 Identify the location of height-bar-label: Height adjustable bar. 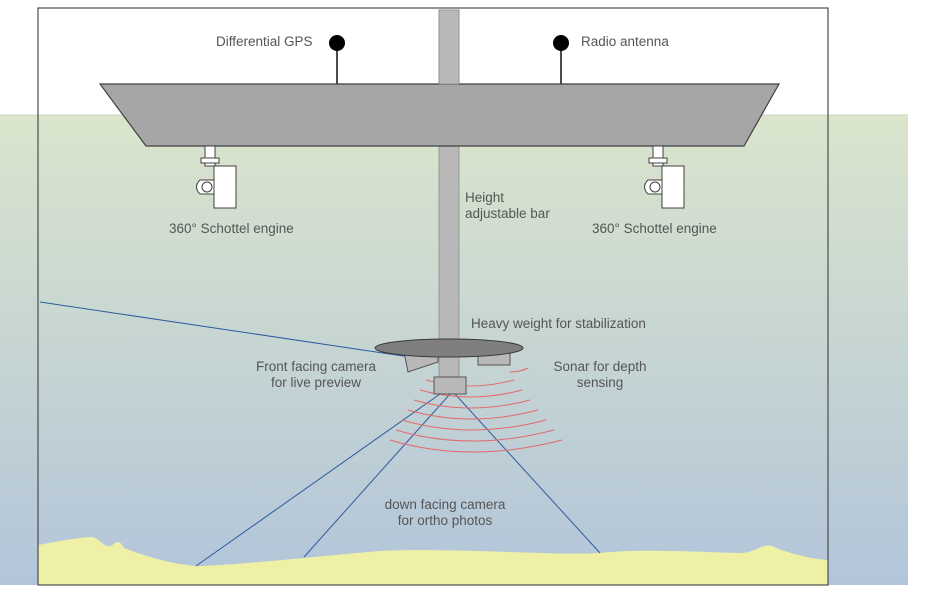
(507, 206).